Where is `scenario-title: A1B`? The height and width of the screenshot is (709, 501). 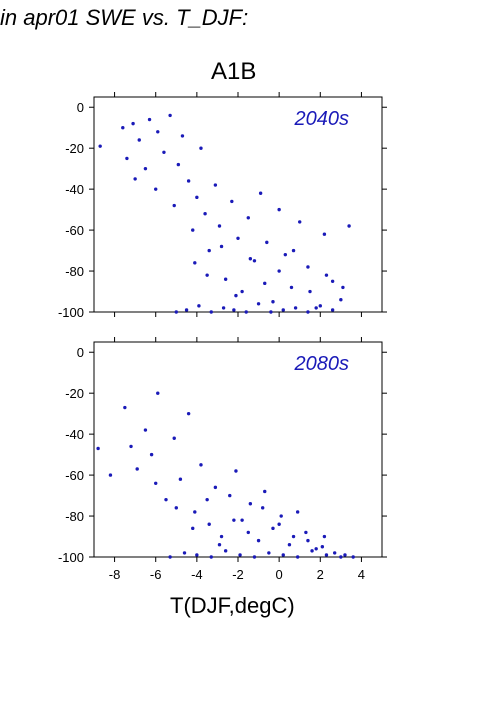 scenario-title: A1B is located at coordinates (234, 71).